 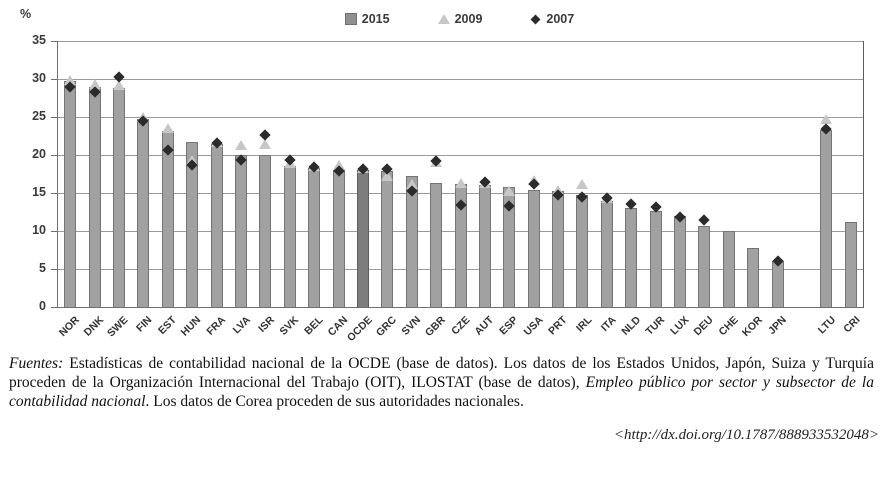 I want to click on x-label-FIN: FIN, so click(x=144, y=324).